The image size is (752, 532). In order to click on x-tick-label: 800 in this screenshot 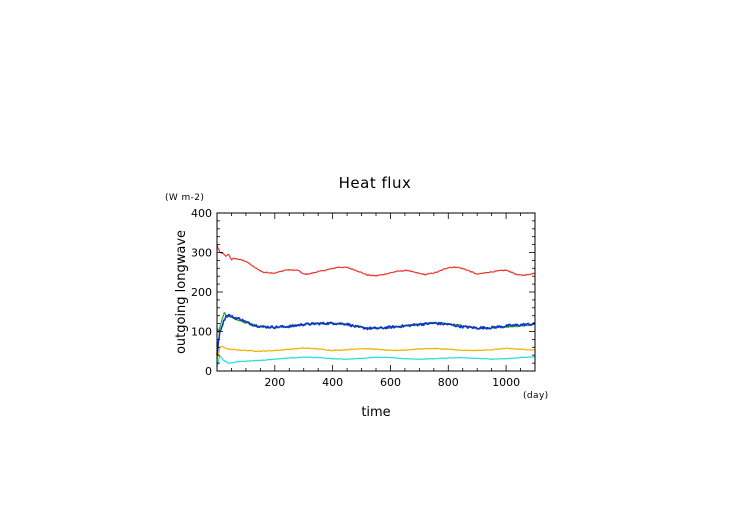, I will do `click(448, 382)`.